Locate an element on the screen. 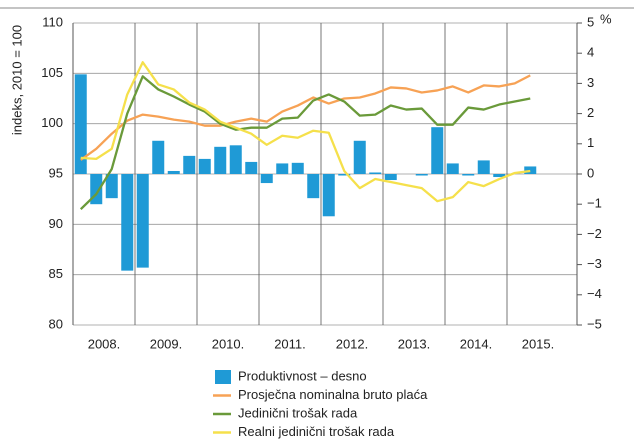 The width and height of the screenshot is (634, 443). y2-tick-label: 1 is located at coordinates (590, 142).